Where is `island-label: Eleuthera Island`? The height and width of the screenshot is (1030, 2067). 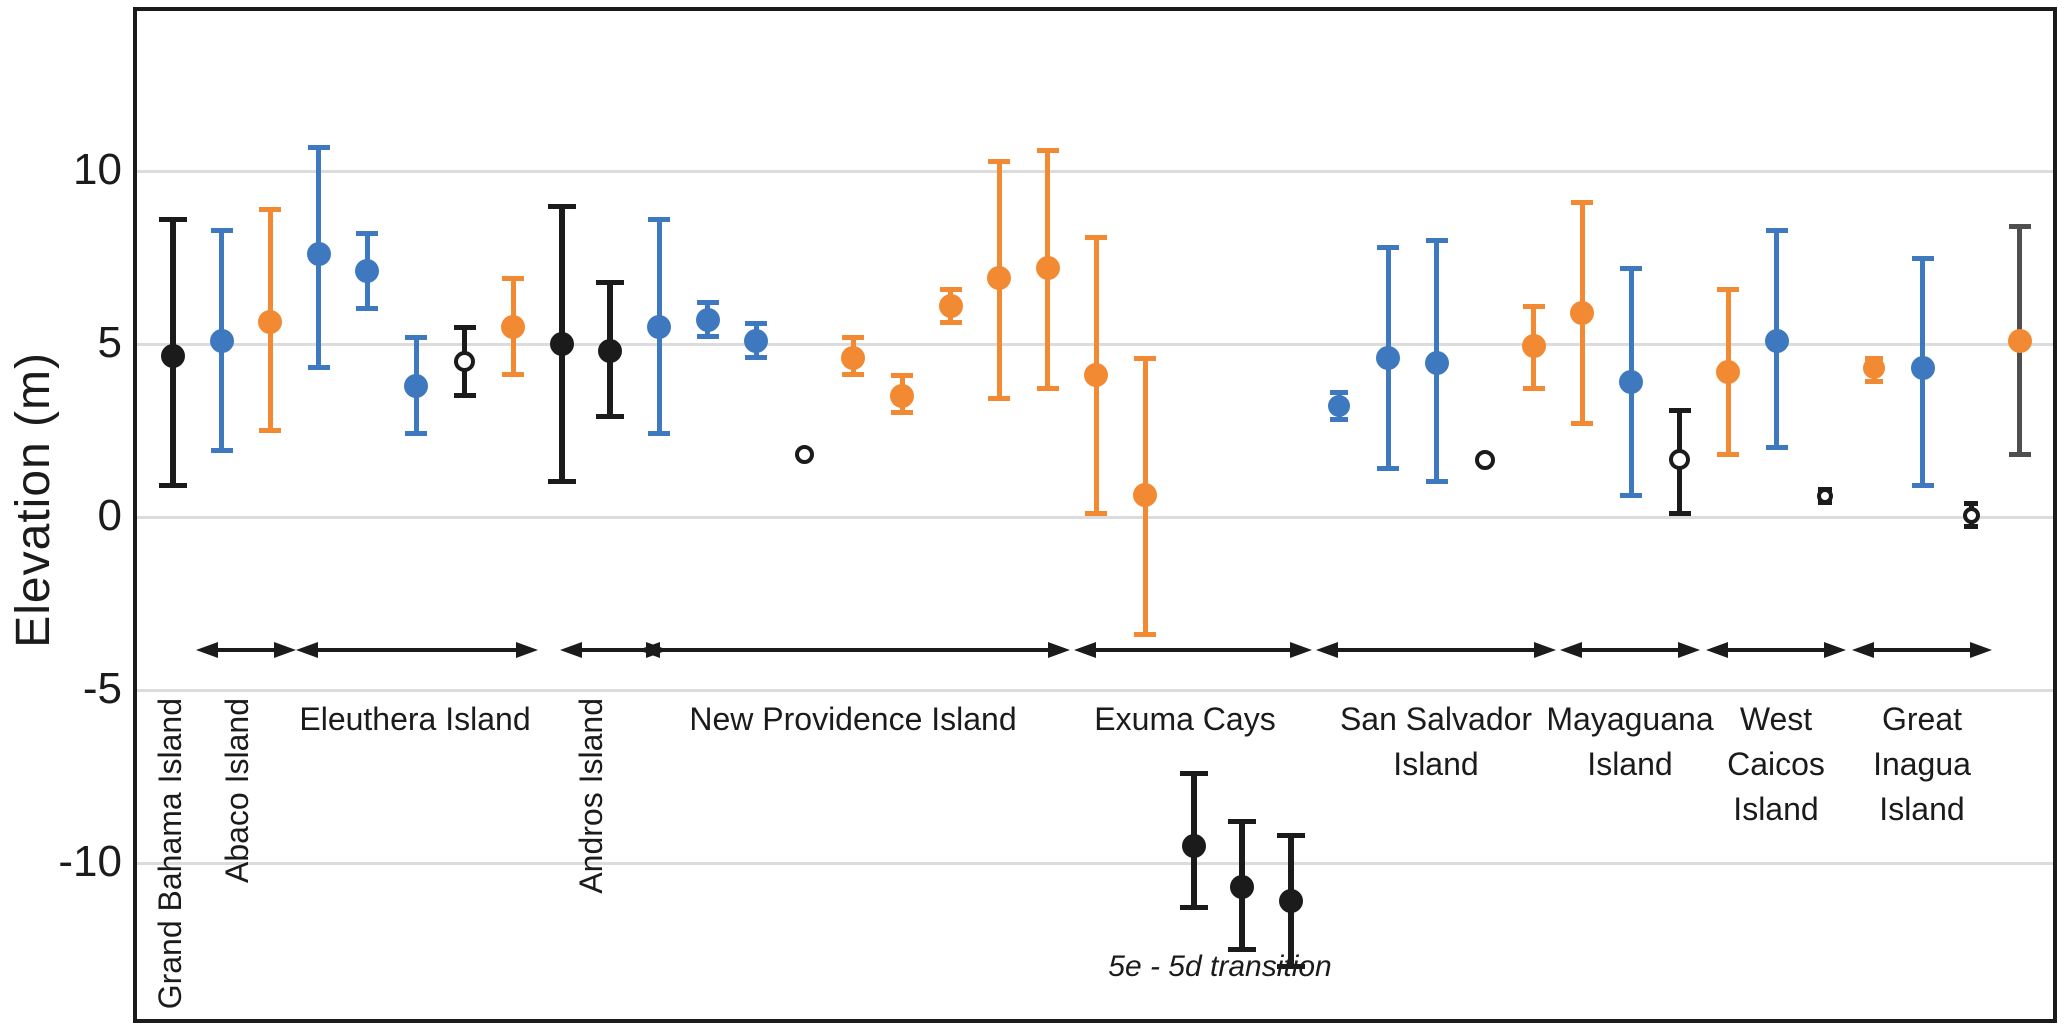 island-label: Eleuthera Island is located at coordinates (415, 719).